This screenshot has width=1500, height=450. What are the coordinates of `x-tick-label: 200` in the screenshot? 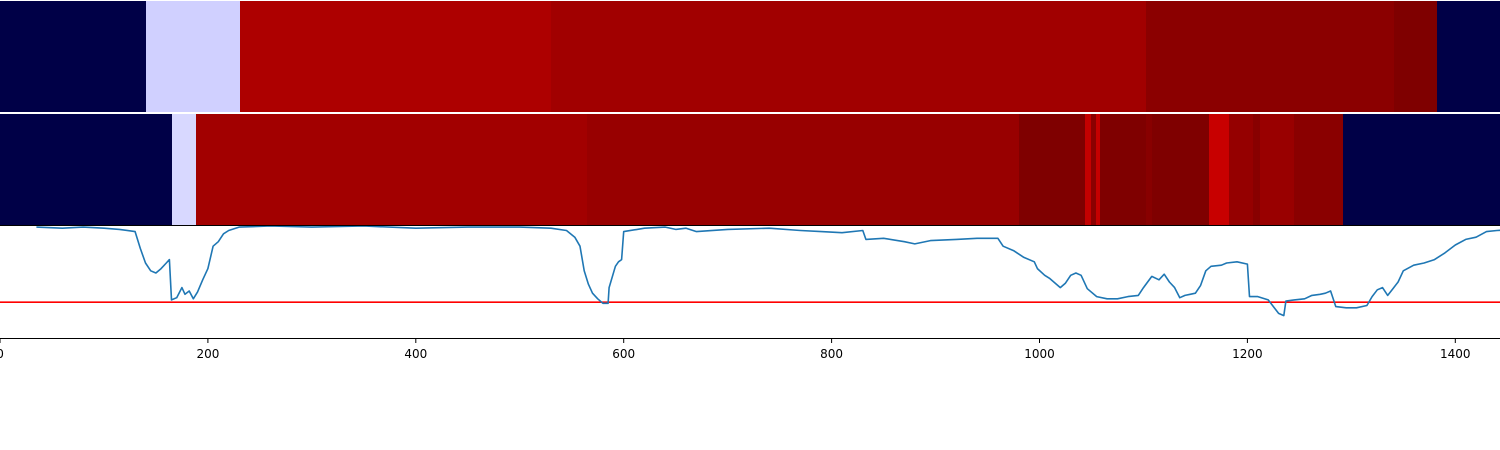 It's located at (207, 354).